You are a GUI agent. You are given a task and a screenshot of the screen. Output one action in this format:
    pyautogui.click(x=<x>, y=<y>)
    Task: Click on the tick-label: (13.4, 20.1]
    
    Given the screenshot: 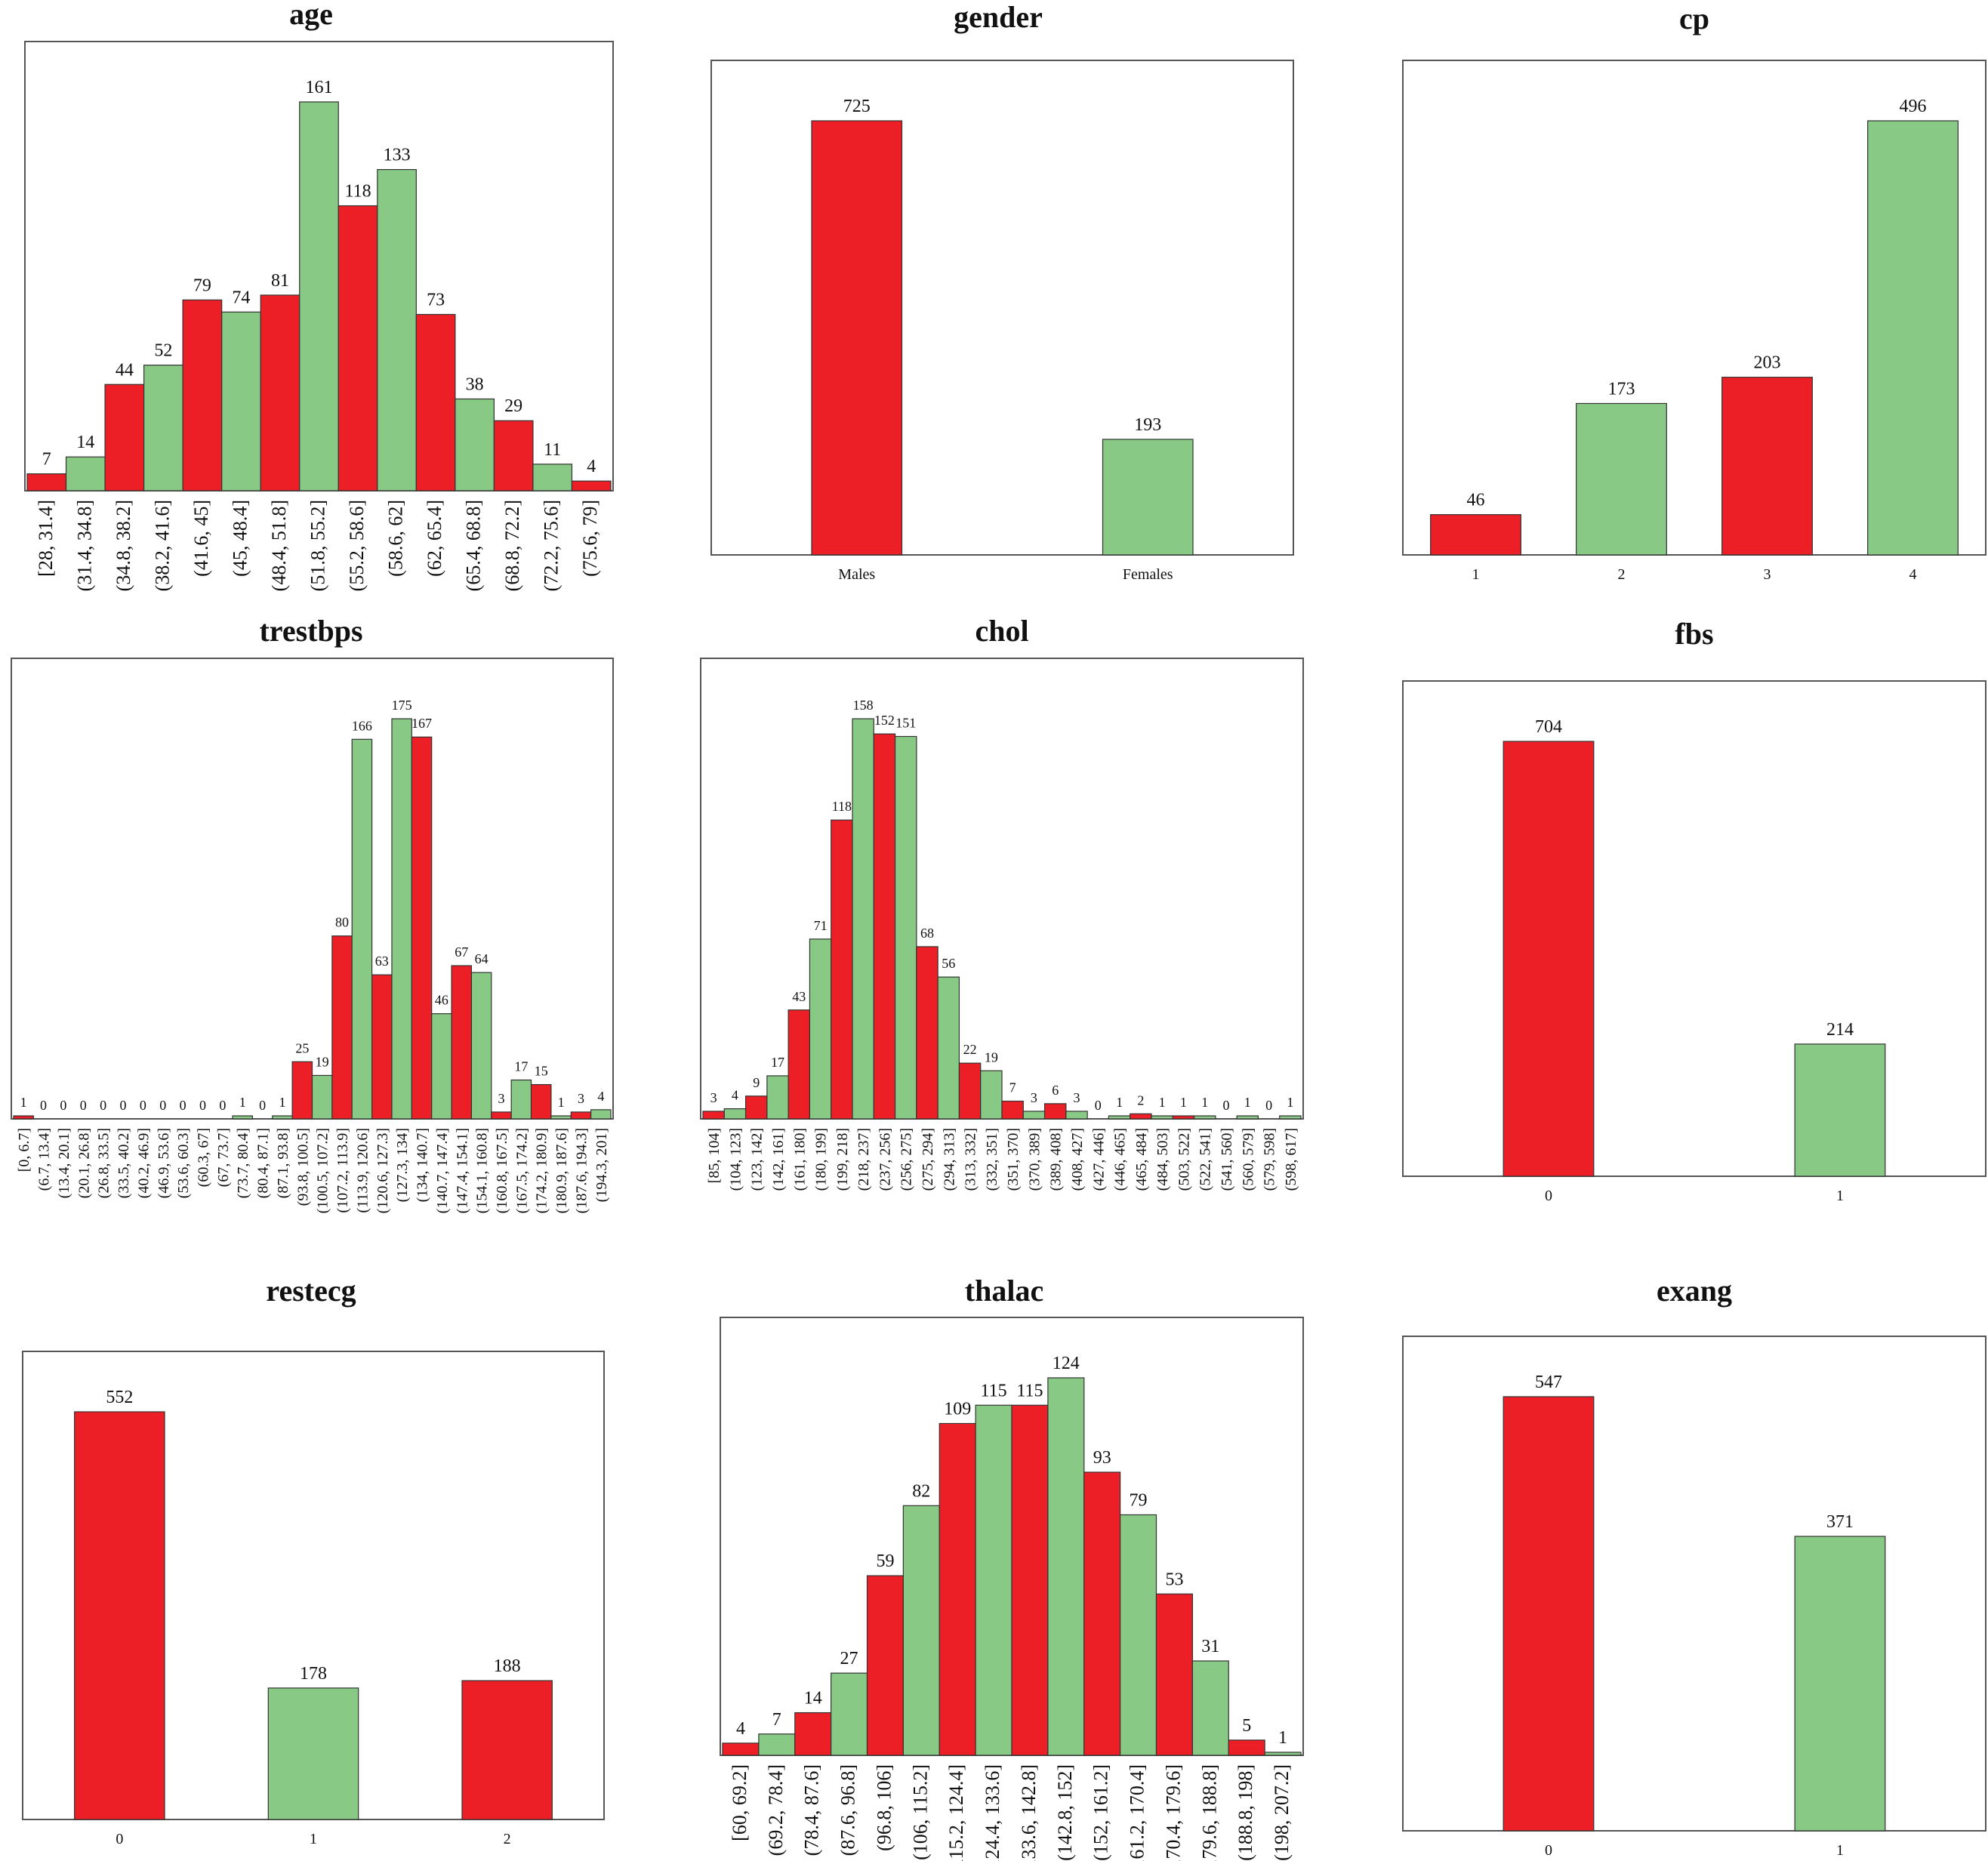 What is the action you would take?
    pyautogui.click(x=64, y=1163)
    